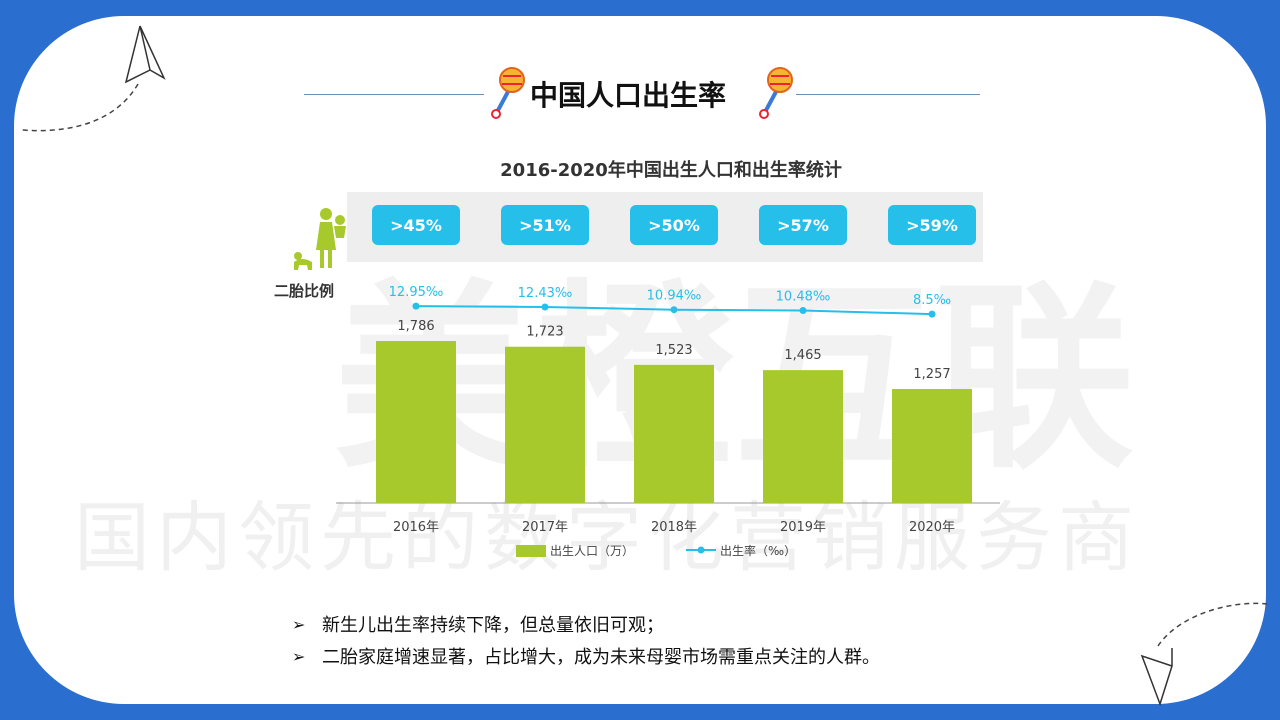 The image size is (1280, 720). I want to click on second-child-badge: >45%, so click(416, 225).